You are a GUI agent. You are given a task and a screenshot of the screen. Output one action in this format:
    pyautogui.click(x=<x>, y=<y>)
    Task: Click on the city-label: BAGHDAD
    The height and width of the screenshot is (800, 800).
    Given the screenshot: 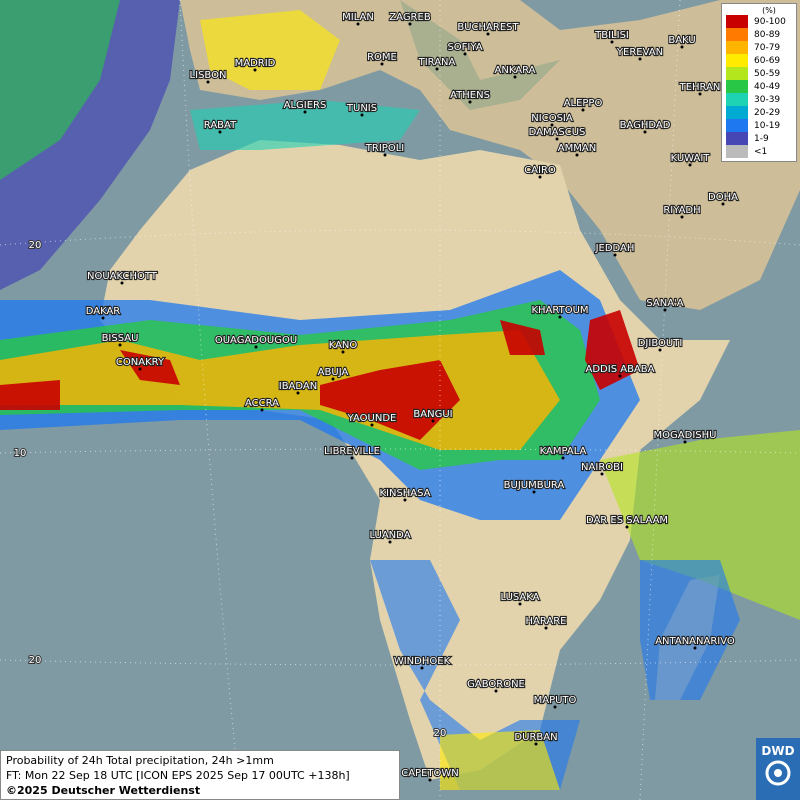 What is the action you would take?
    pyautogui.click(x=645, y=125)
    